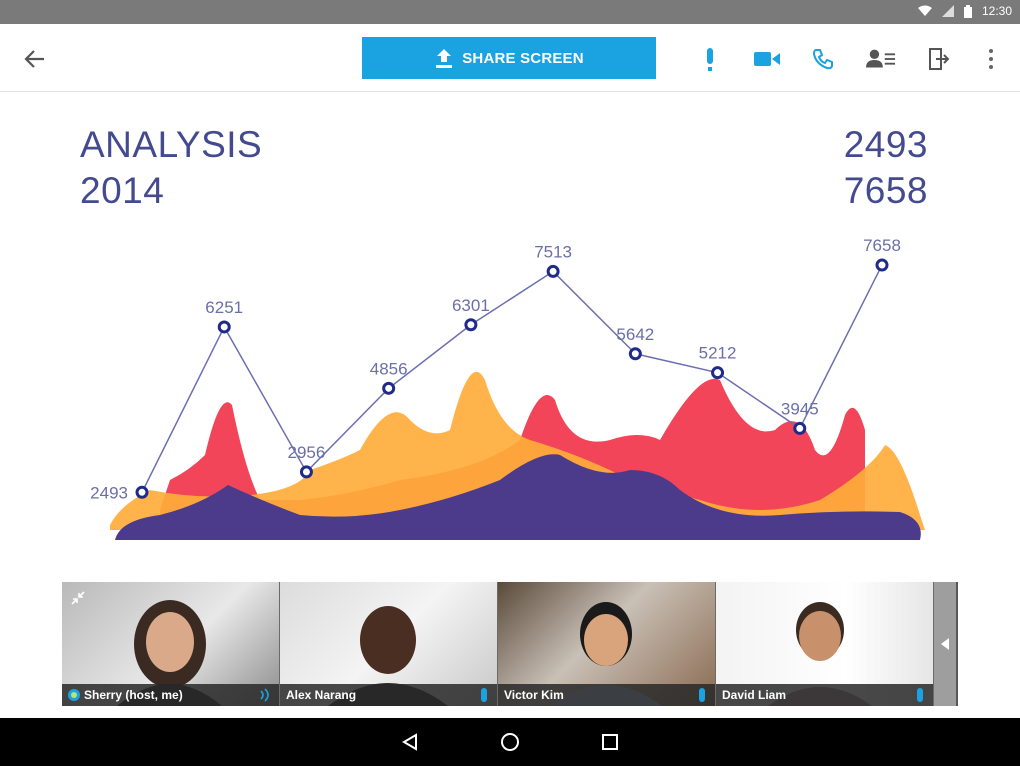 This screenshot has width=1020, height=766. I want to click on nav-recents-button, so click(610, 742).